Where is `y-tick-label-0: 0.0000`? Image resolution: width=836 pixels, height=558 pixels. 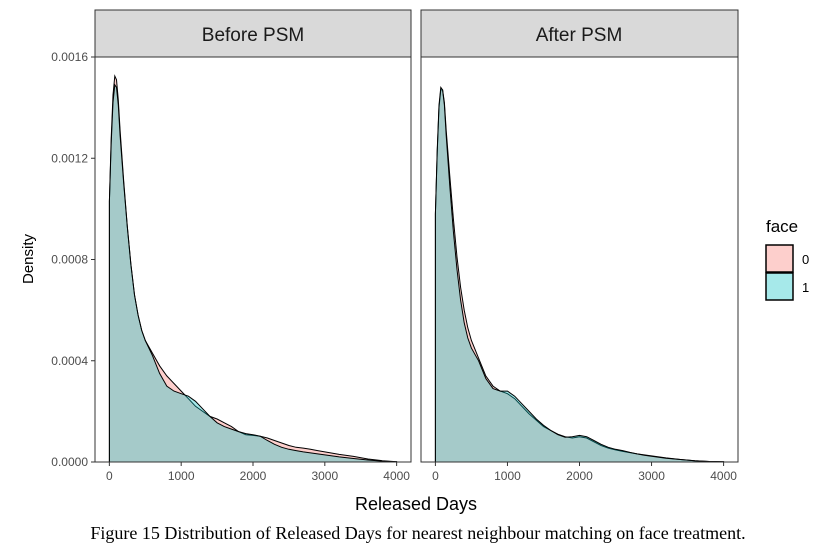 y-tick-label-0: 0.0000 is located at coordinates (69, 462).